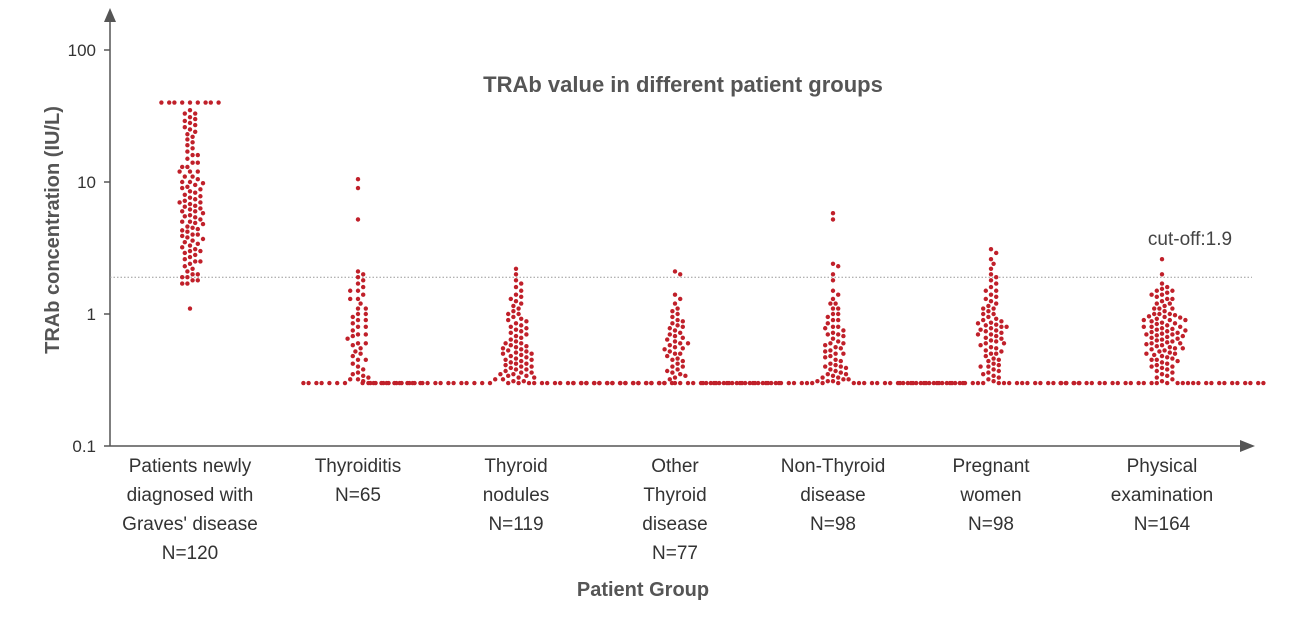 This screenshot has height=624, width=1290. Describe the element at coordinates (991, 466) in the screenshot. I see `category-label: Pregnant` at that location.